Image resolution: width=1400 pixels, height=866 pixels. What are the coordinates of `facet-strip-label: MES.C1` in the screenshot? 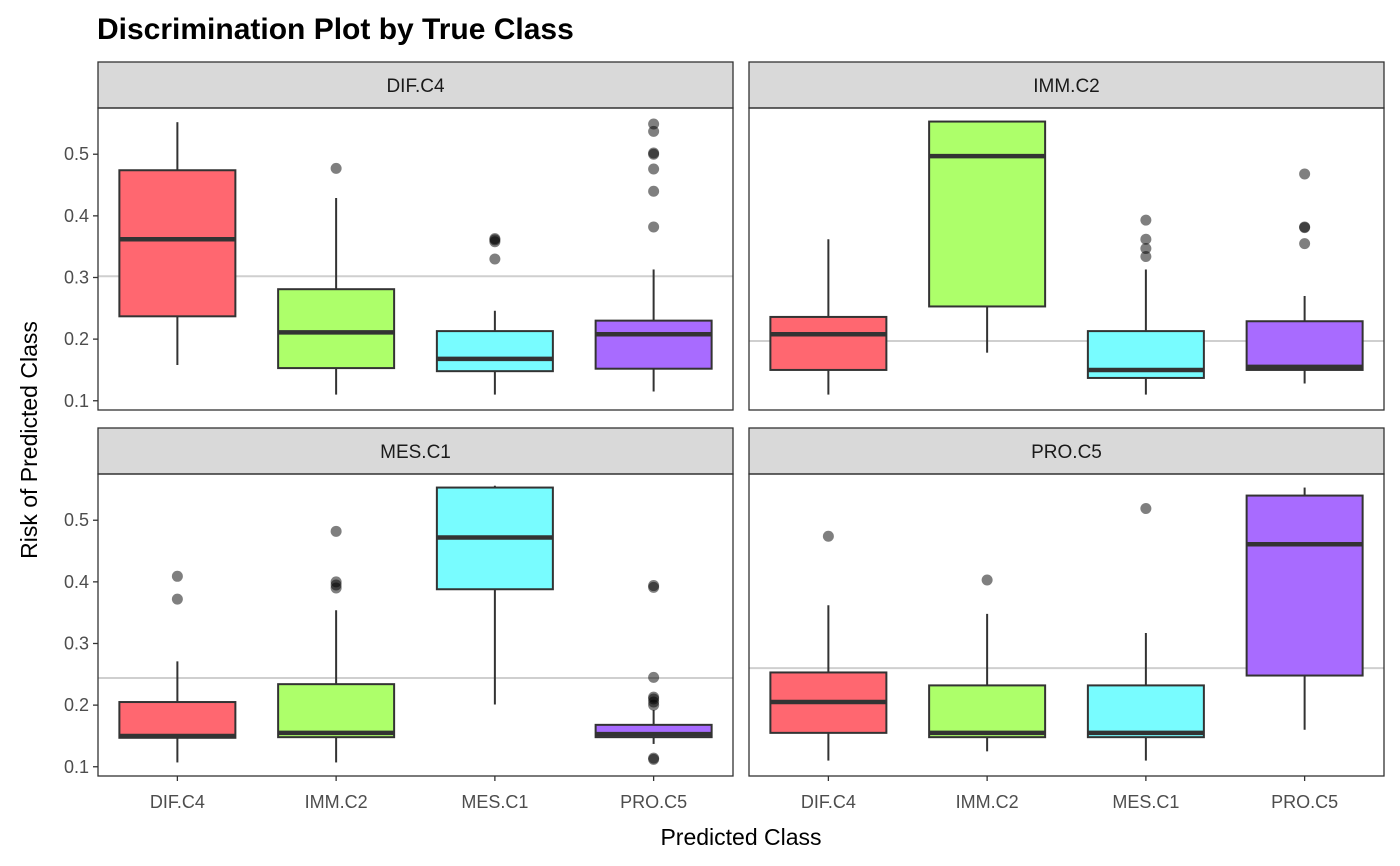 It's located at (415, 452).